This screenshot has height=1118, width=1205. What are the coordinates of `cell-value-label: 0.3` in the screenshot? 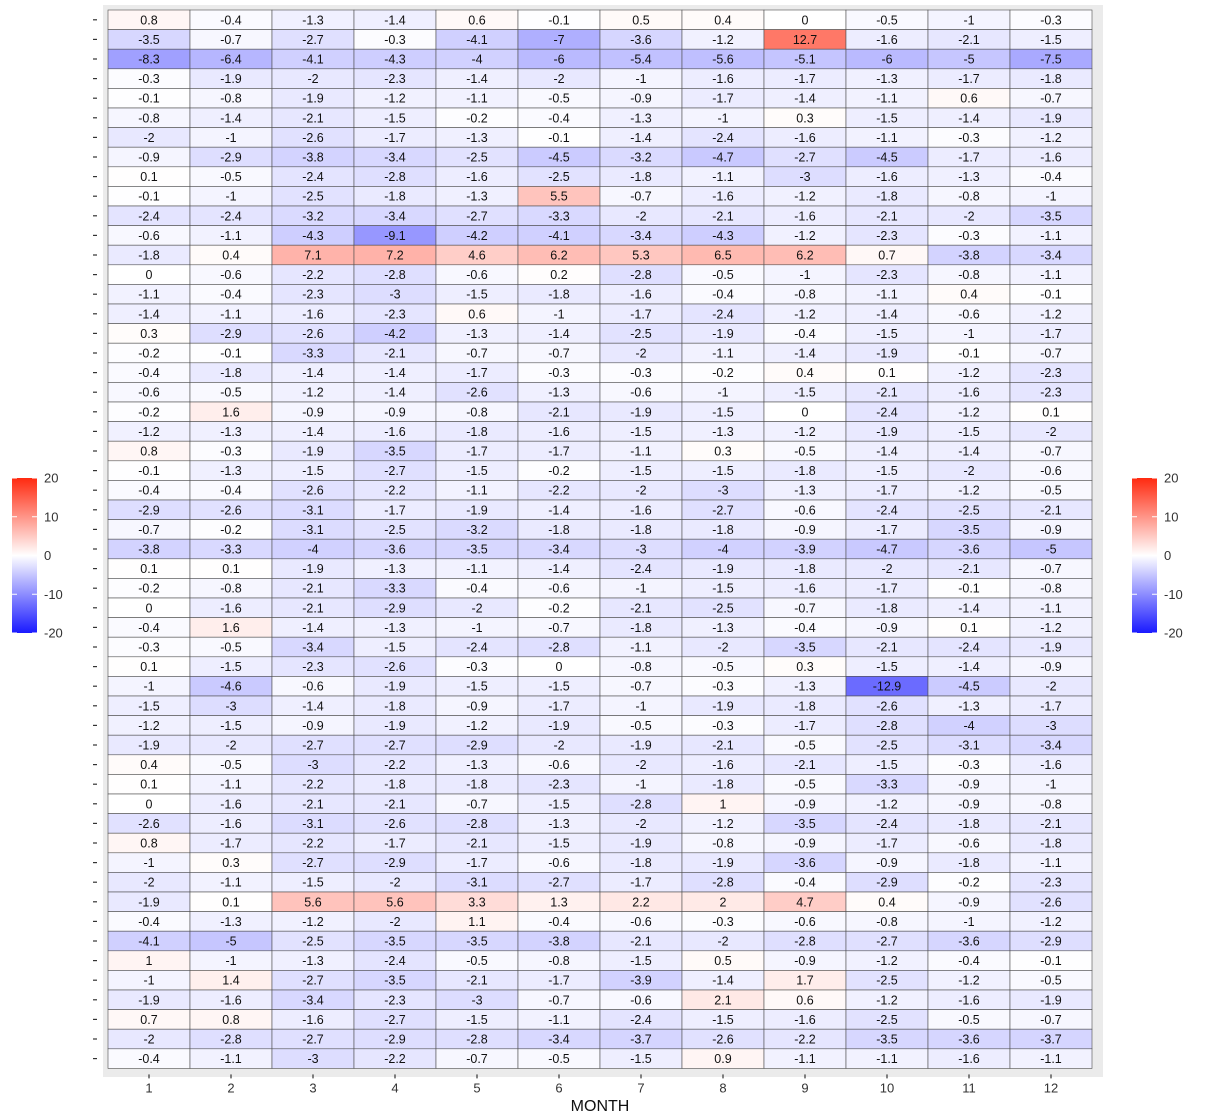 It's located at (230, 863).